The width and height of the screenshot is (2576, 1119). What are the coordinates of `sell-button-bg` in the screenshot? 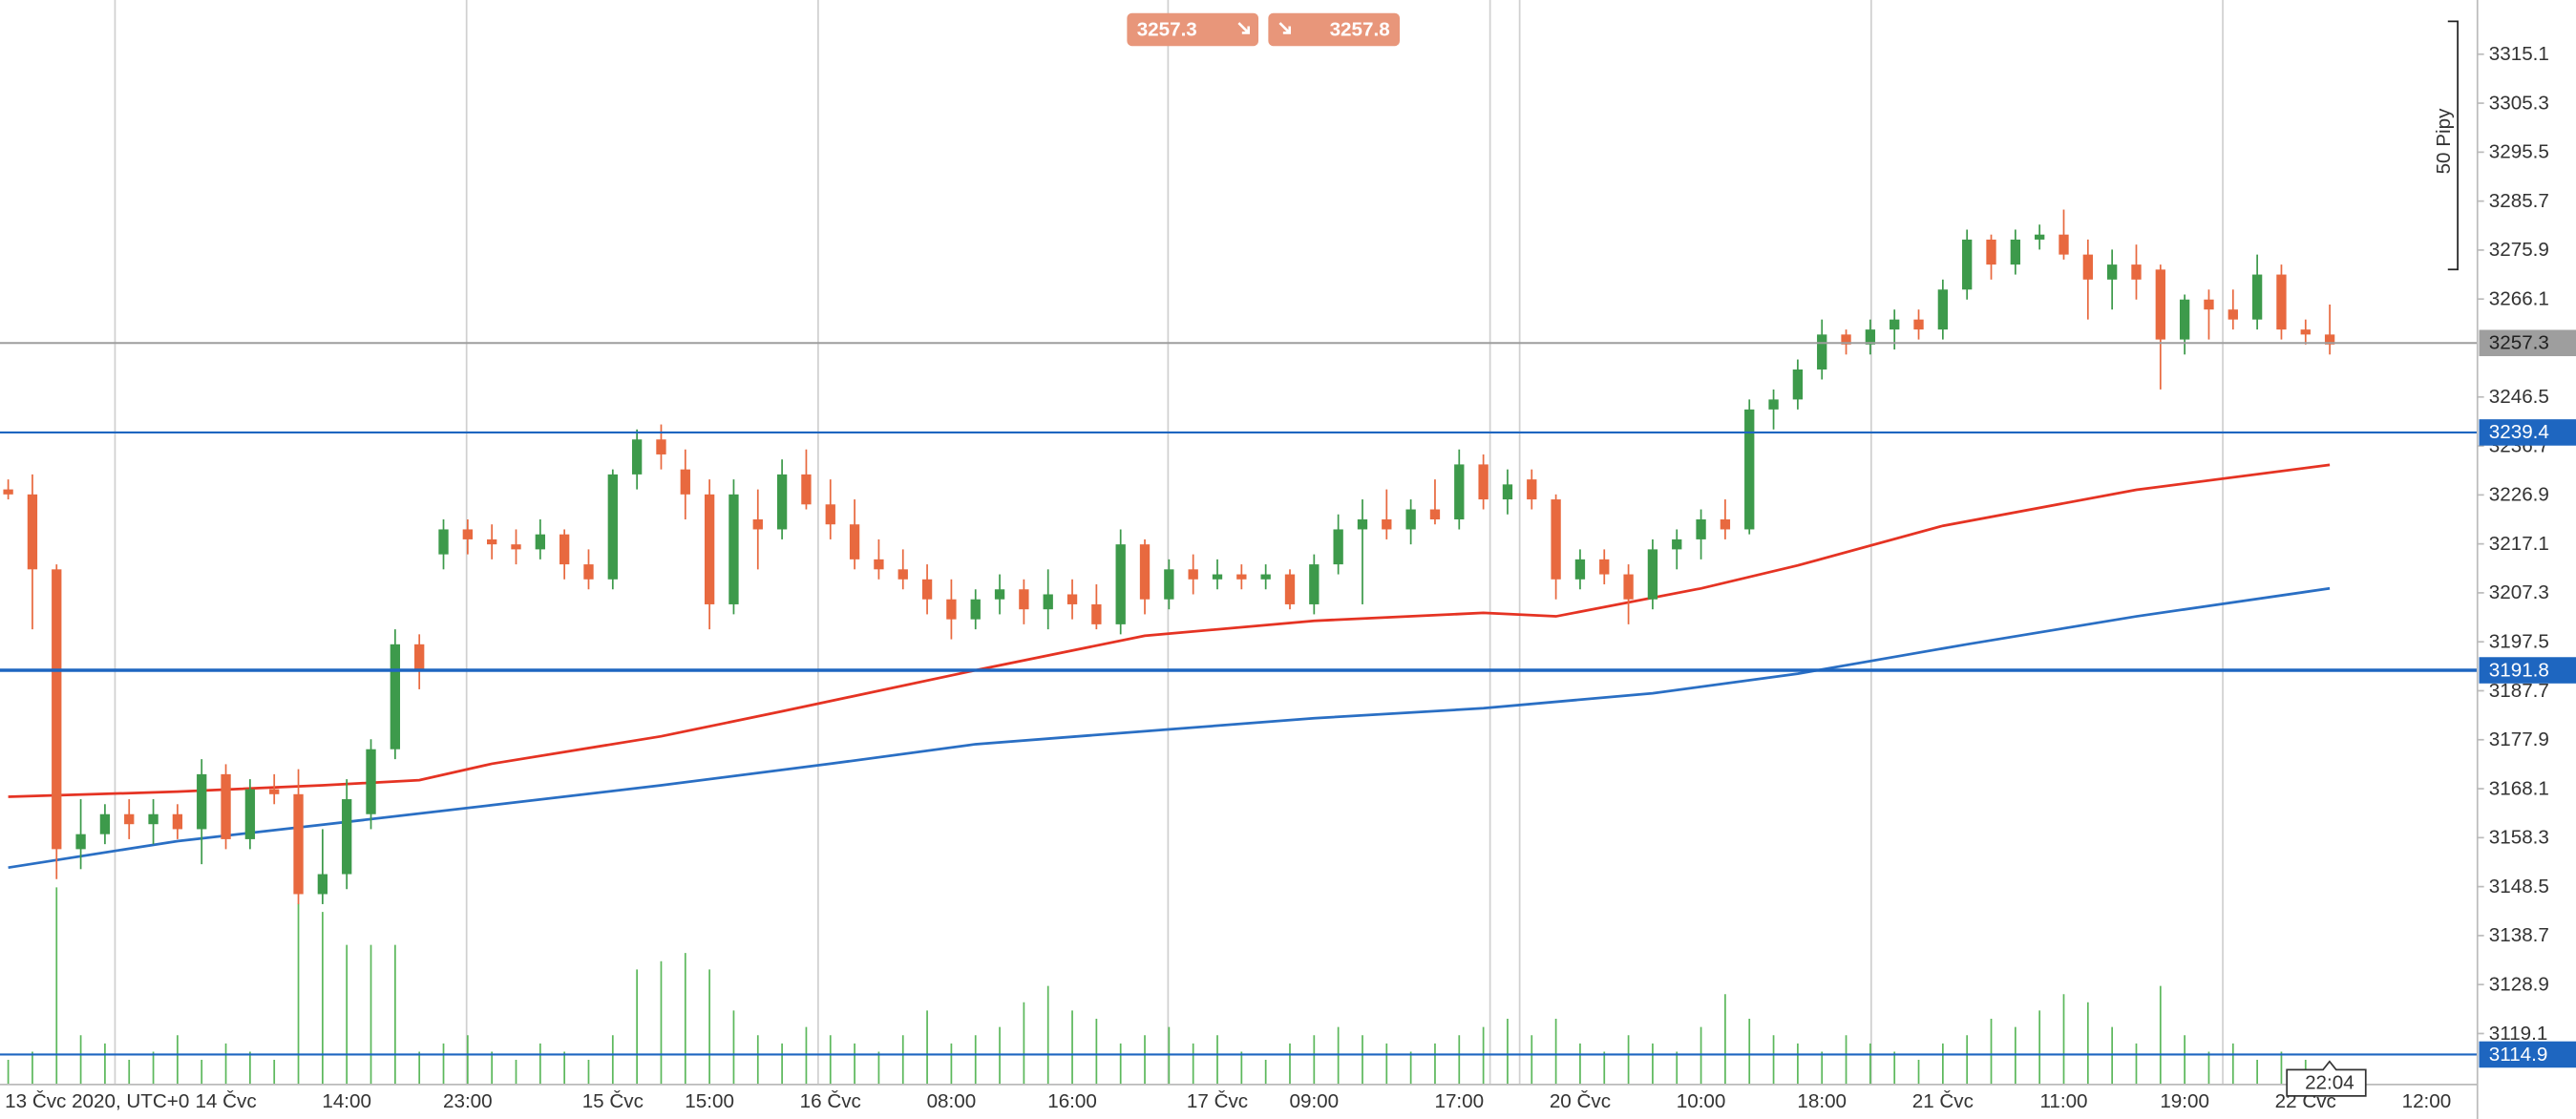 It's located at (1193, 30).